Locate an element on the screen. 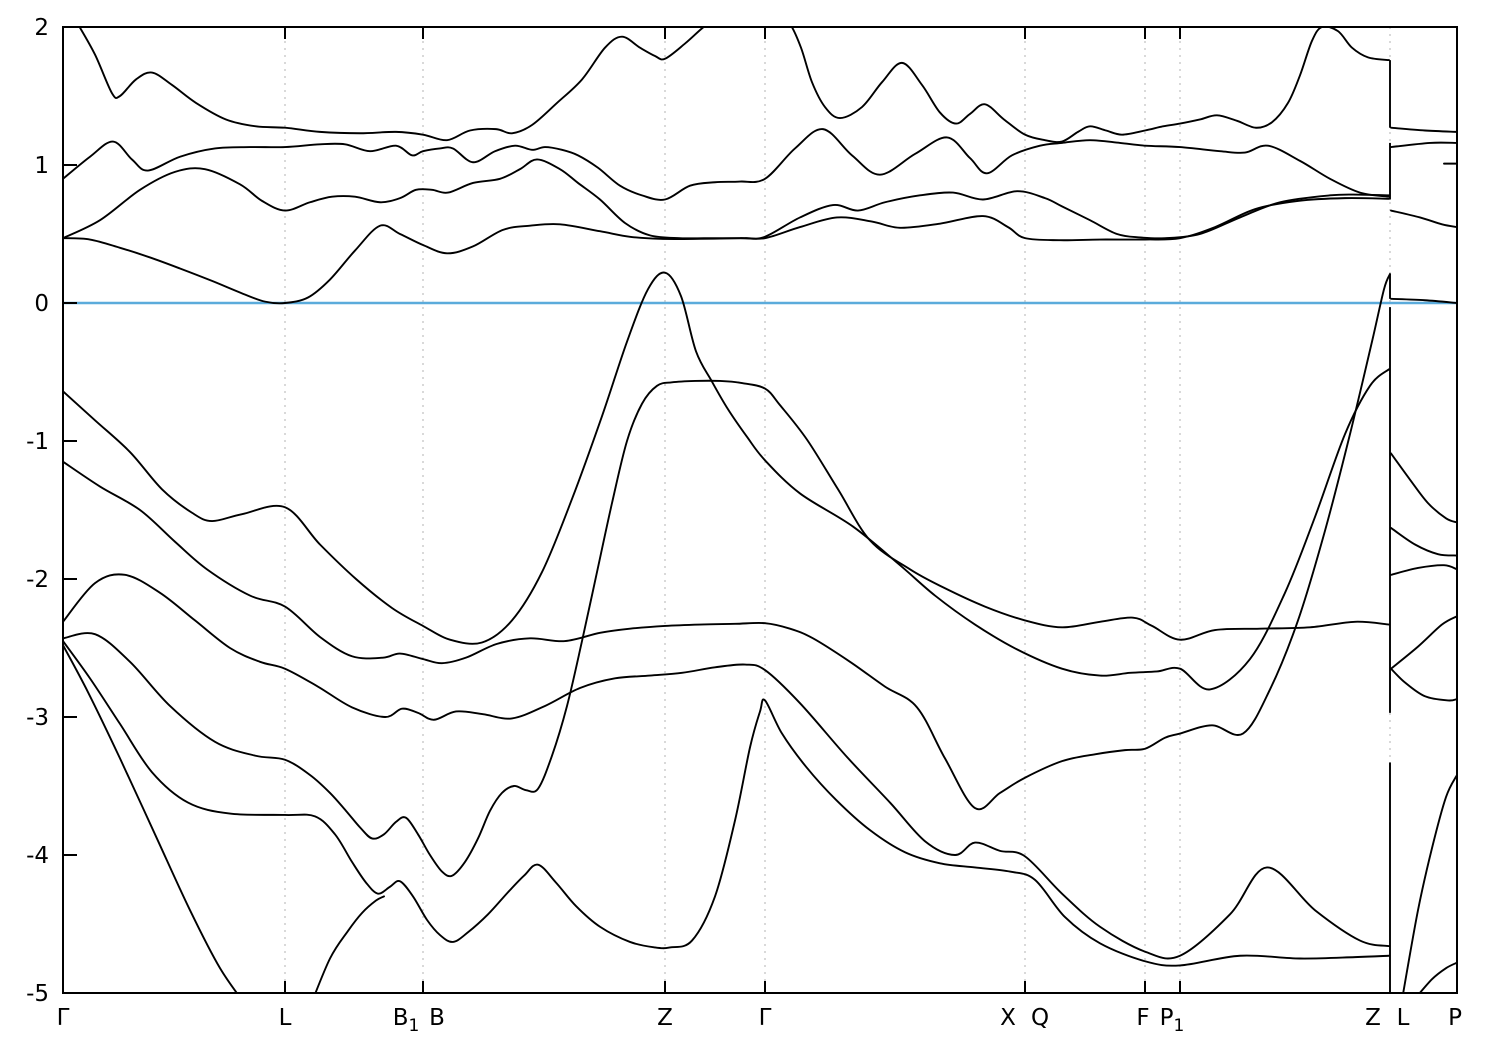  y-tick-label: -4 is located at coordinates (37, 856).